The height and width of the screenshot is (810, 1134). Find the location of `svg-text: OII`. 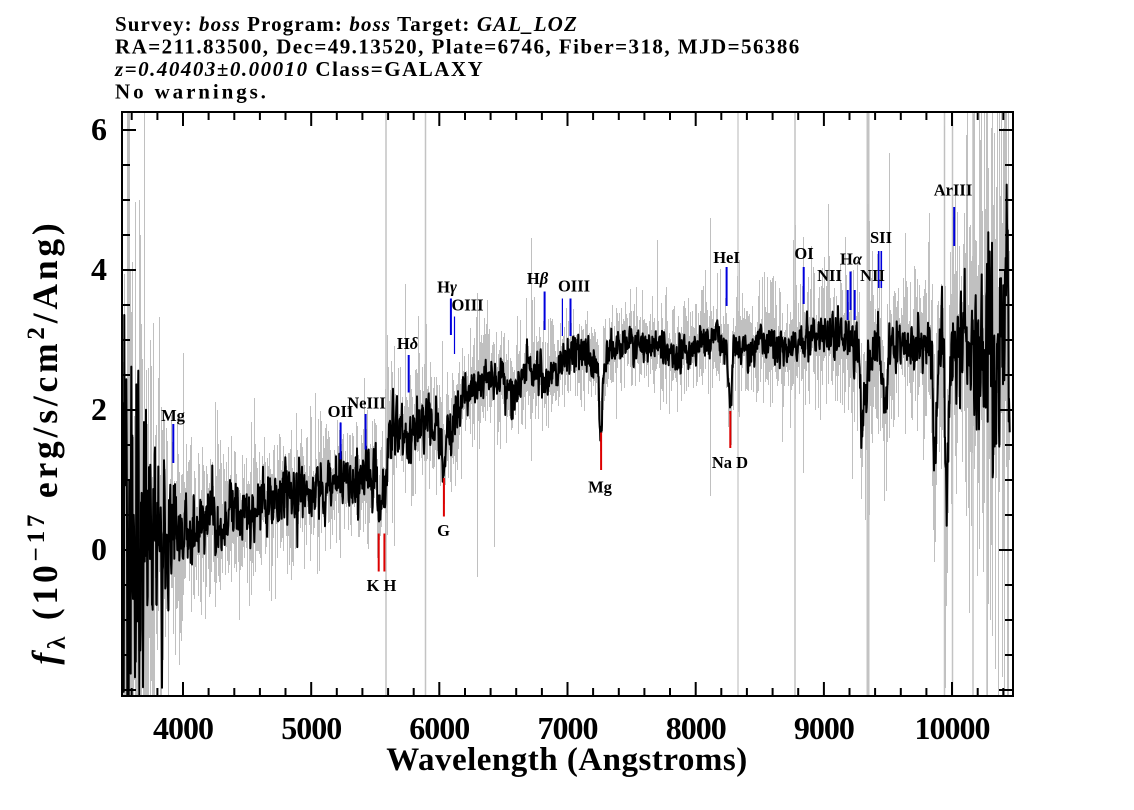

svg-text: OII is located at coordinates (341, 411).